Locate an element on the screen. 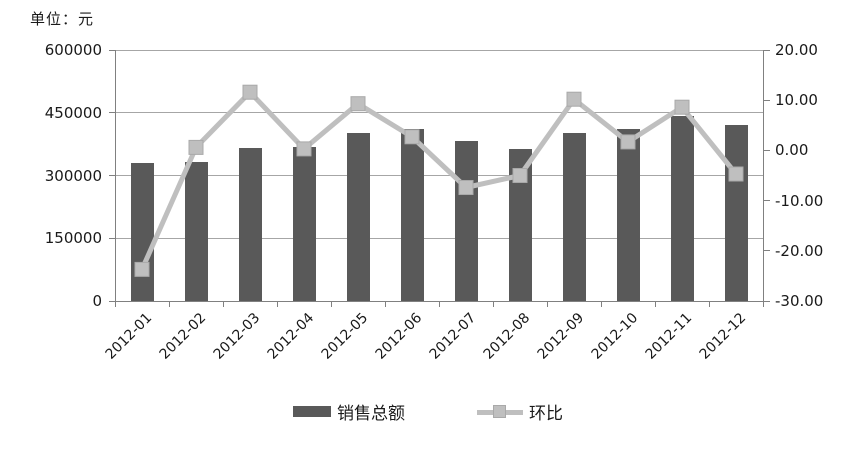  left-axis-tick-label: 0 is located at coordinates (97, 301).